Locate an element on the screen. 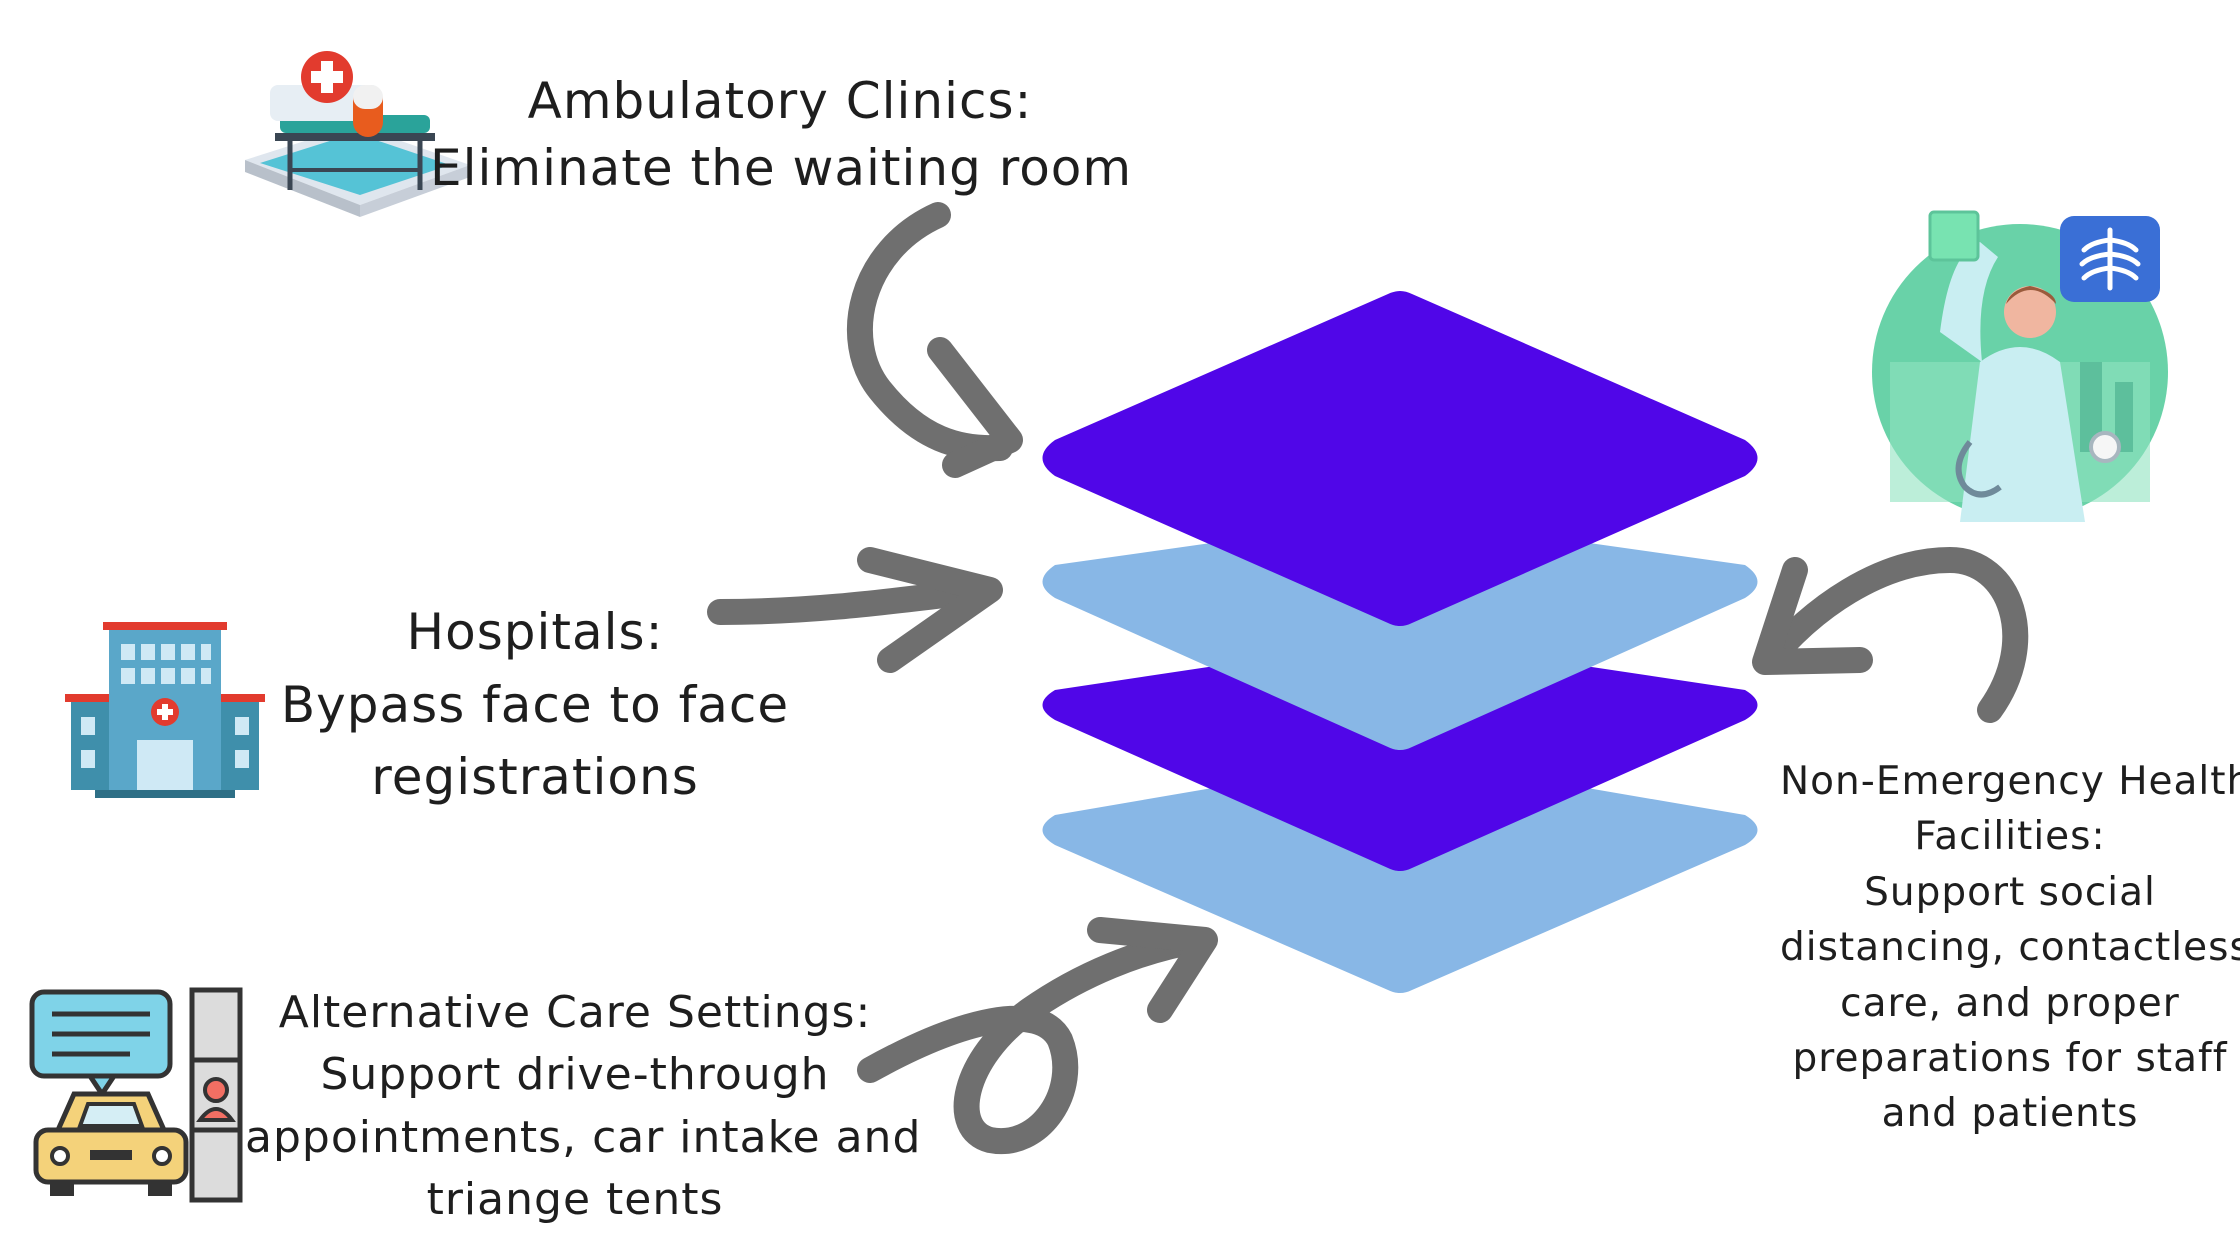 Image resolution: width=2240 pixels, height=1260 pixels. ambulatory-line1: Eliminate the waiting room is located at coordinates (781, 167).